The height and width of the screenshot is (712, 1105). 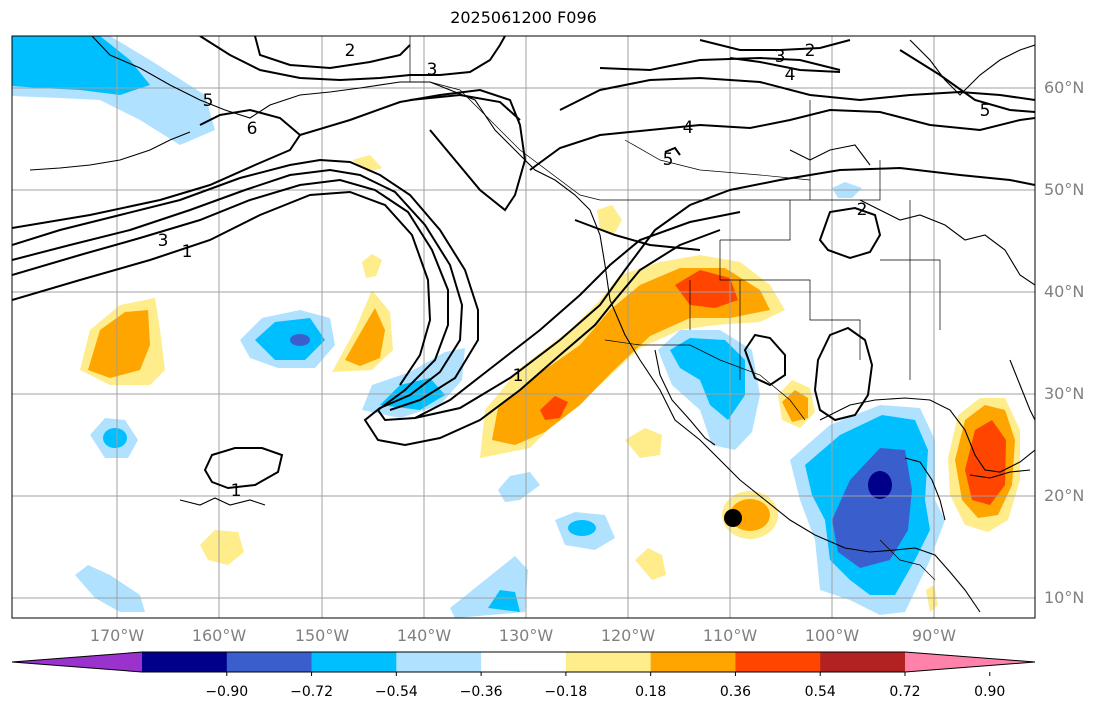 What do you see at coordinates (504, 601) in the screenshot?
I see `neg-anomaly-small-5-core` at bounding box center [504, 601].